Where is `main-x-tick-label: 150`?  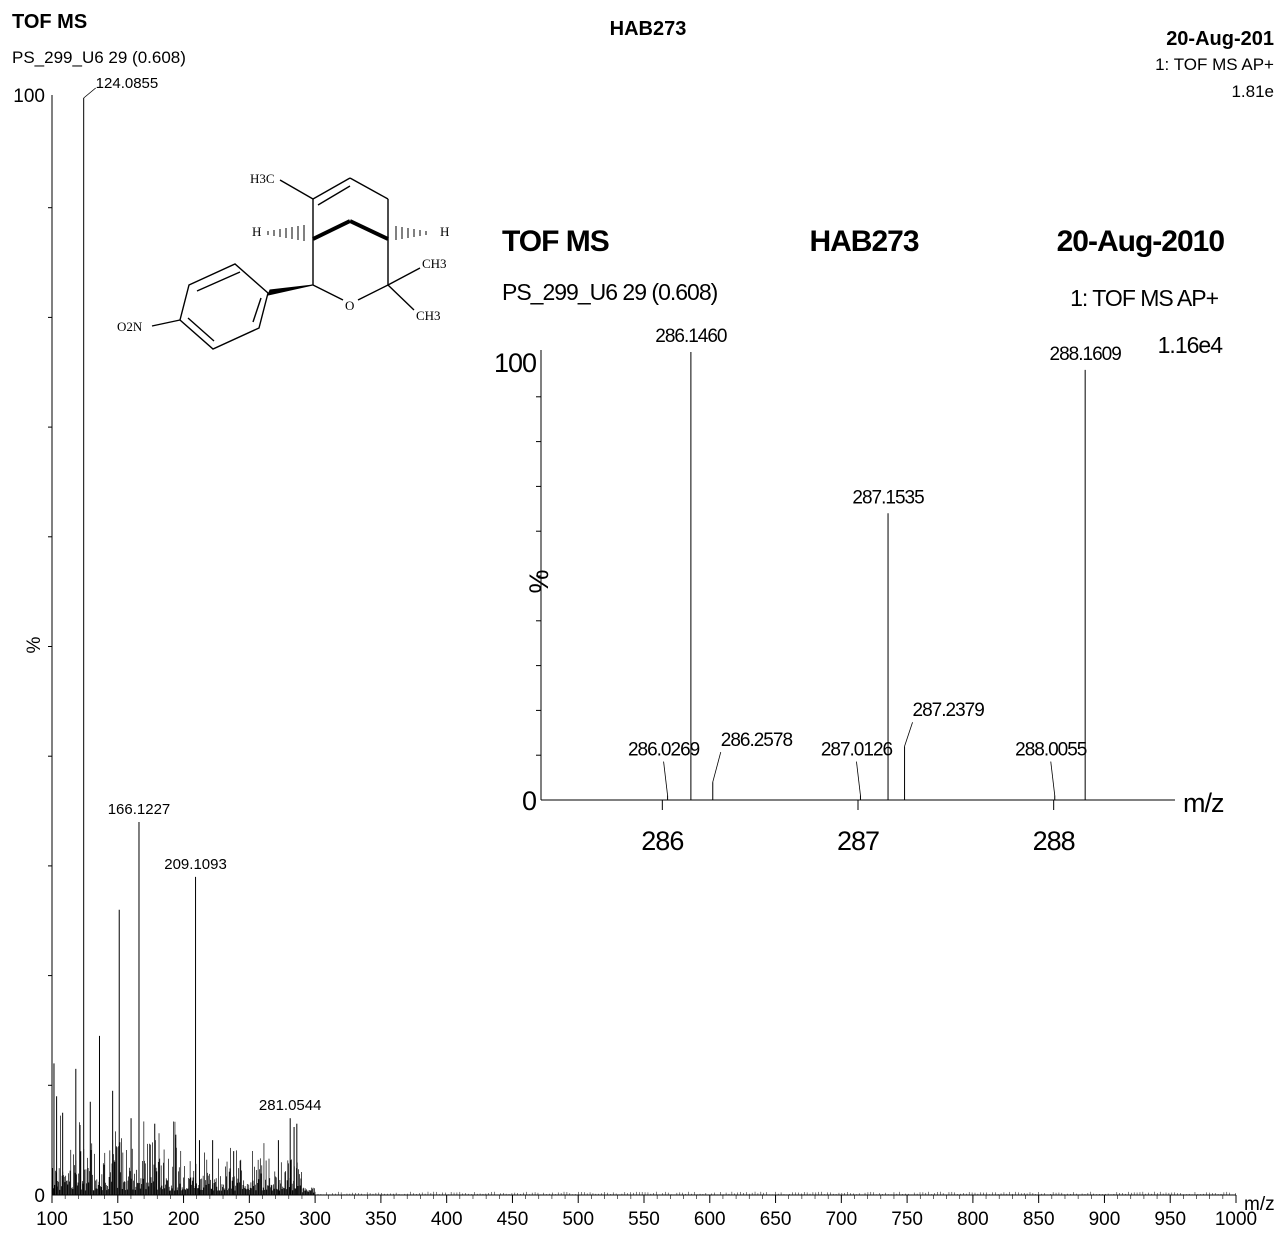
main-x-tick-label: 150 is located at coordinates (118, 1219).